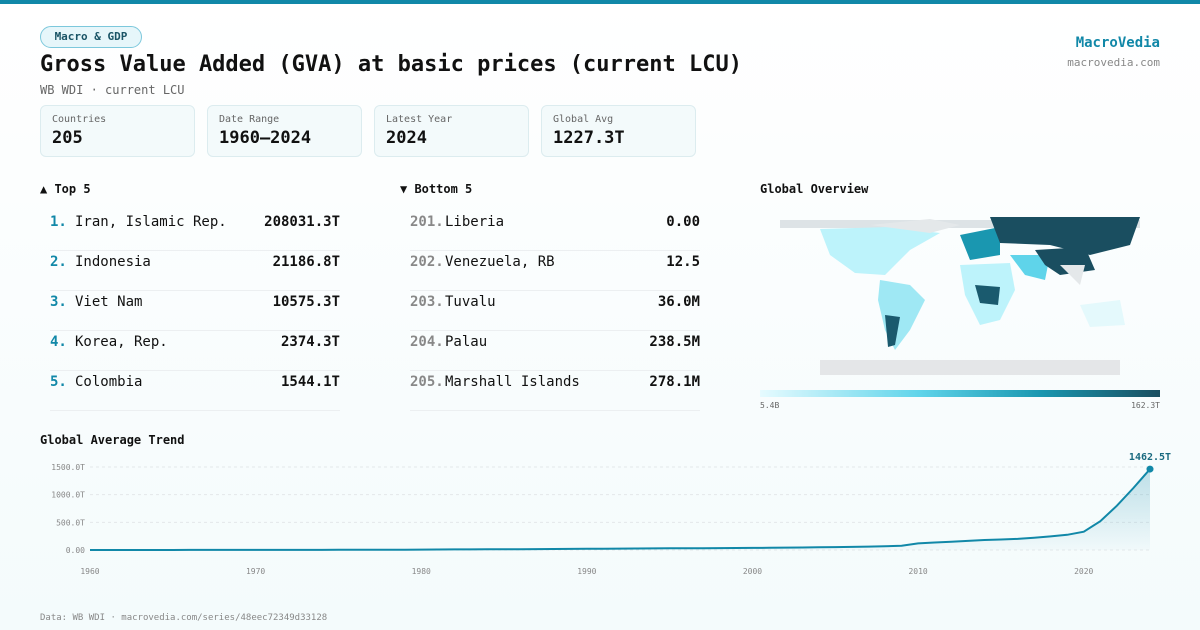 The width and height of the screenshot is (1200, 630). What do you see at coordinates (674, 382) in the screenshot?
I see `value: 278.1M` at bounding box center [674, 382].